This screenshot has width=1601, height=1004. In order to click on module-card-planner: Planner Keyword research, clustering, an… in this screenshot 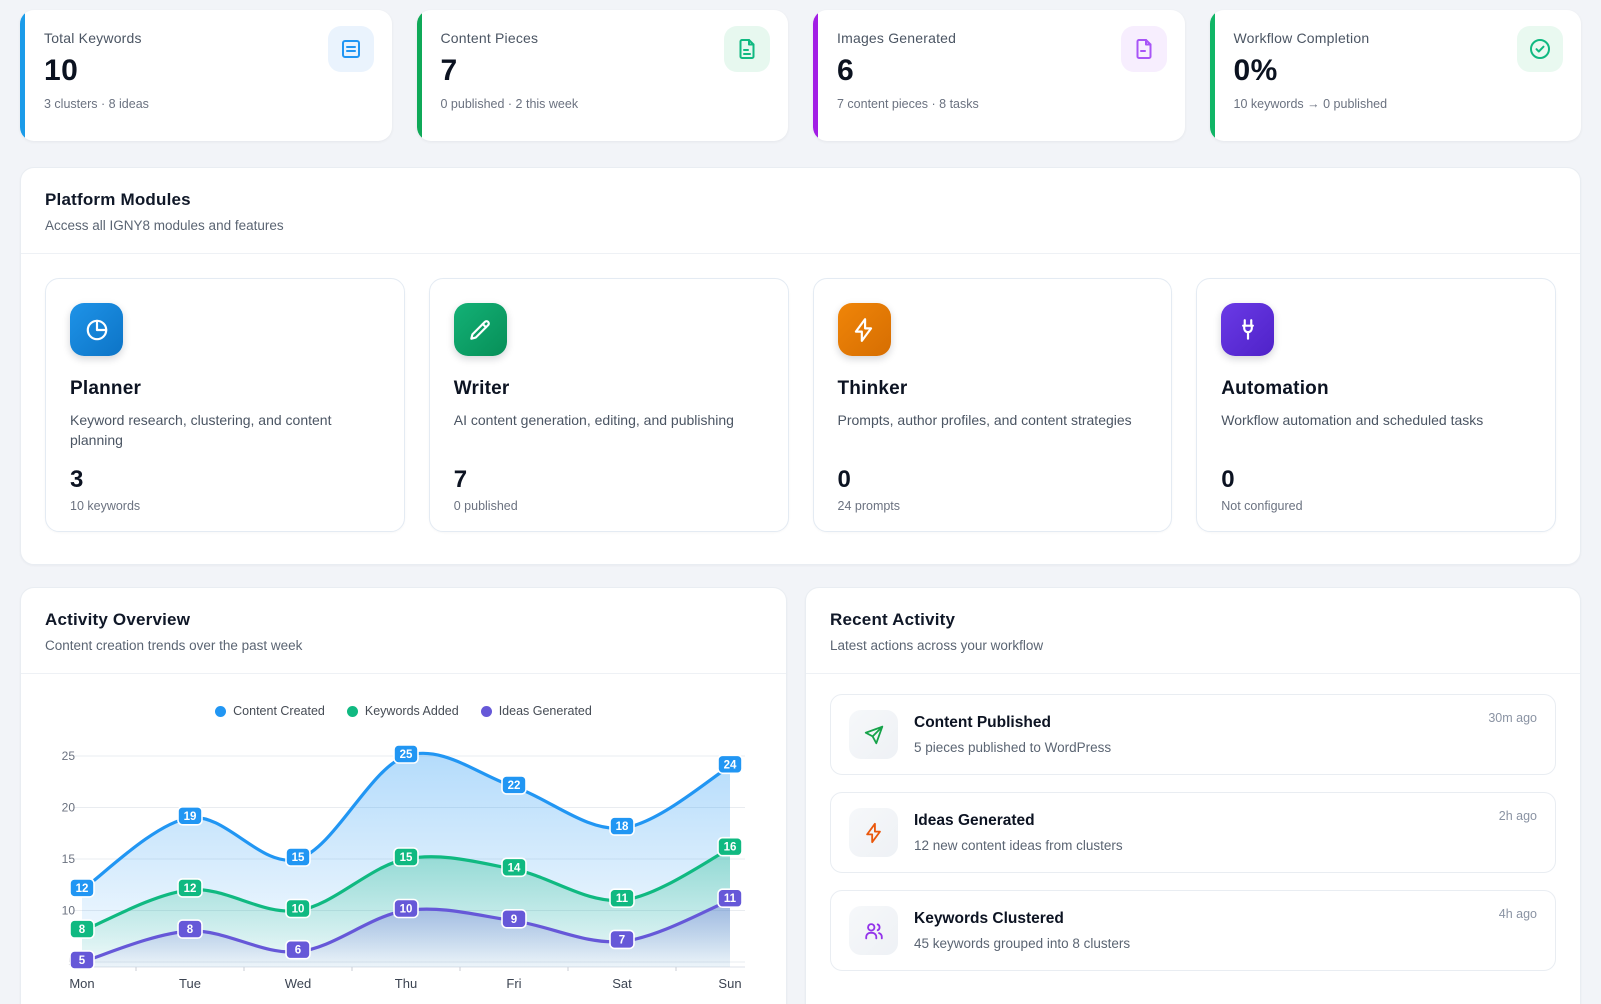, I will do `click(225, 405)`.